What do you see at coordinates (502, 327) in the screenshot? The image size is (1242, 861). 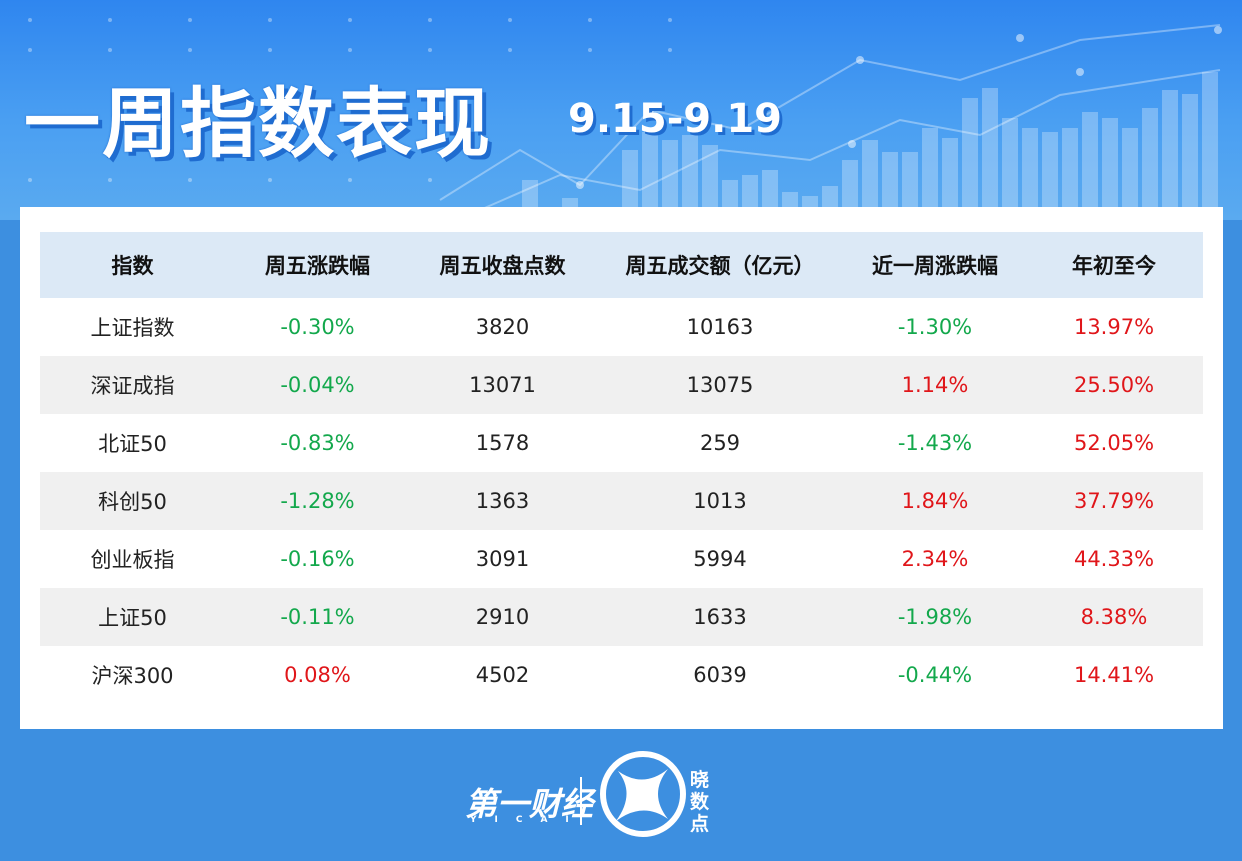 I see `cell-fri-close: 3820` at bounding box center [502, 327].